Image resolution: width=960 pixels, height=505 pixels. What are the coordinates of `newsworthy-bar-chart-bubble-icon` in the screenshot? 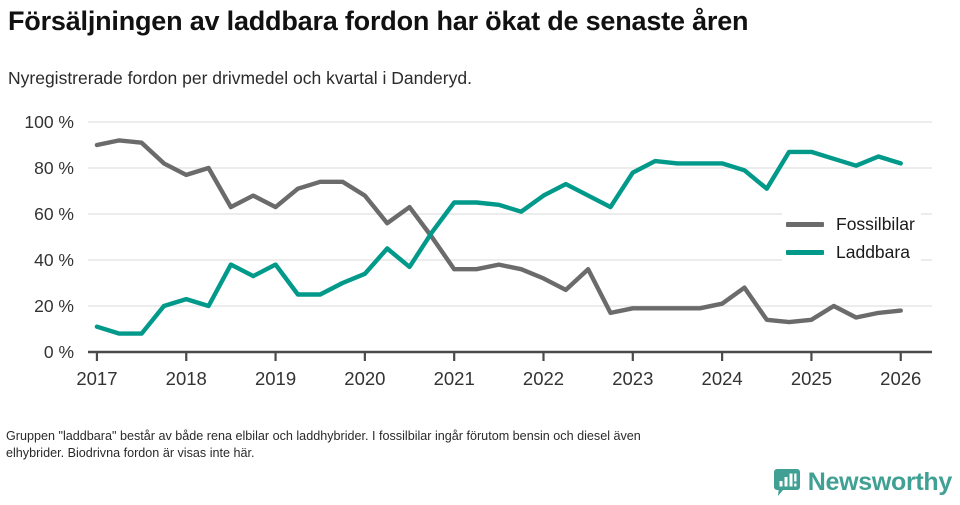 It's located at (786, 482).